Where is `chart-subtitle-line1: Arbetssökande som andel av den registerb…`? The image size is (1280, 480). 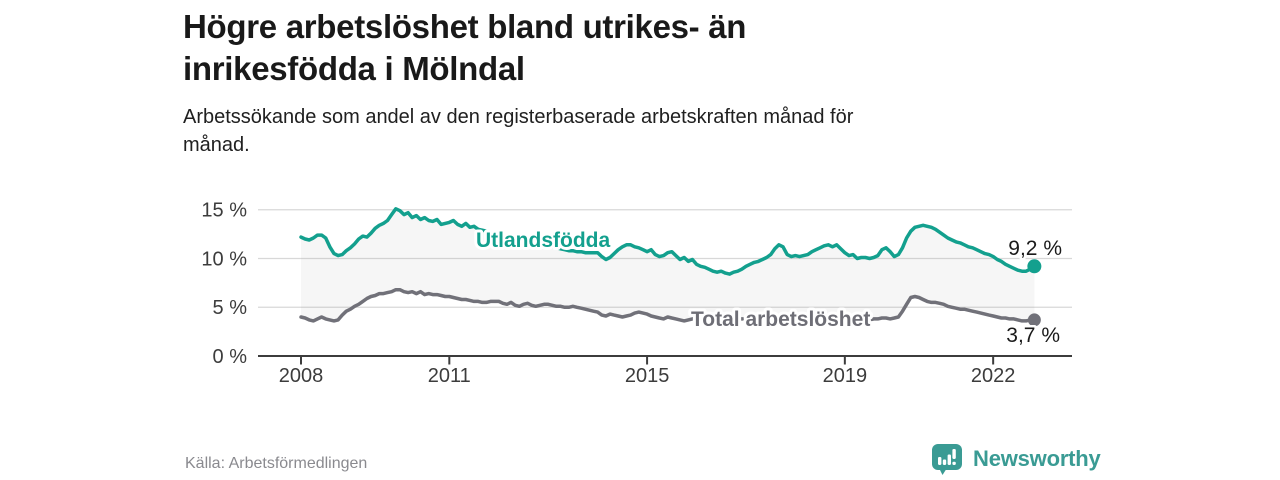
chart-subtitle-line1: Arbetssökande som andel av den registerb… is located at coordinates (518, 117).